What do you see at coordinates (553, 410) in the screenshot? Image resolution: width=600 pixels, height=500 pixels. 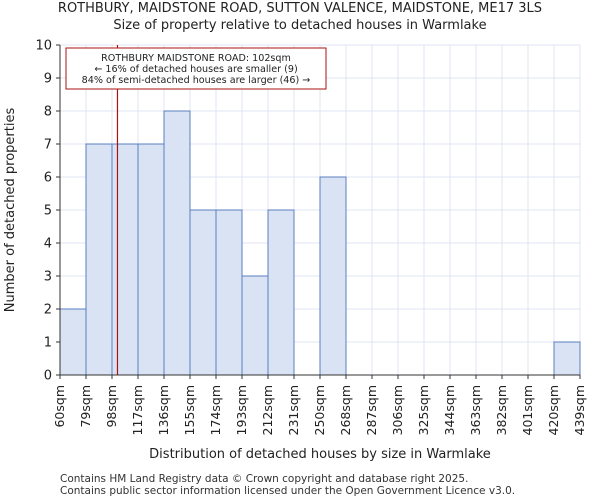 I see `x-tick-label: 420sqm` at bounding box center [553, 410].